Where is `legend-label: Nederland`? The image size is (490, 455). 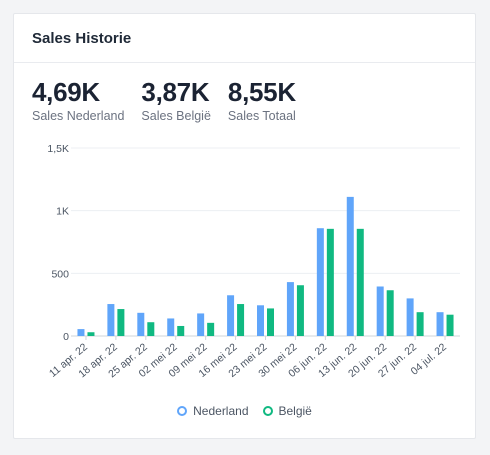 legend-label: Nederland is located at coordinates (221, 411).